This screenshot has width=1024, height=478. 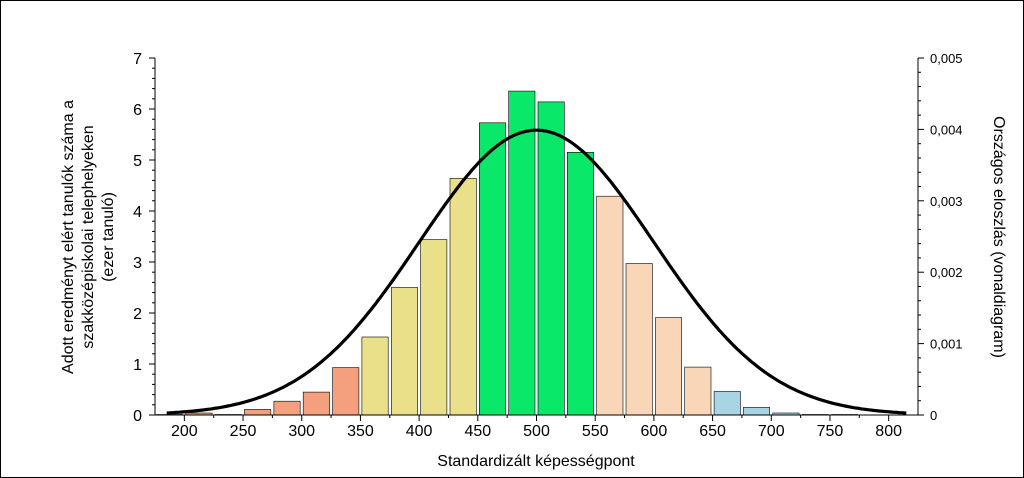 I want to click on y-axis-title-line-2: szakközépiskolai telephelyeken, so click(x=88, y=236).